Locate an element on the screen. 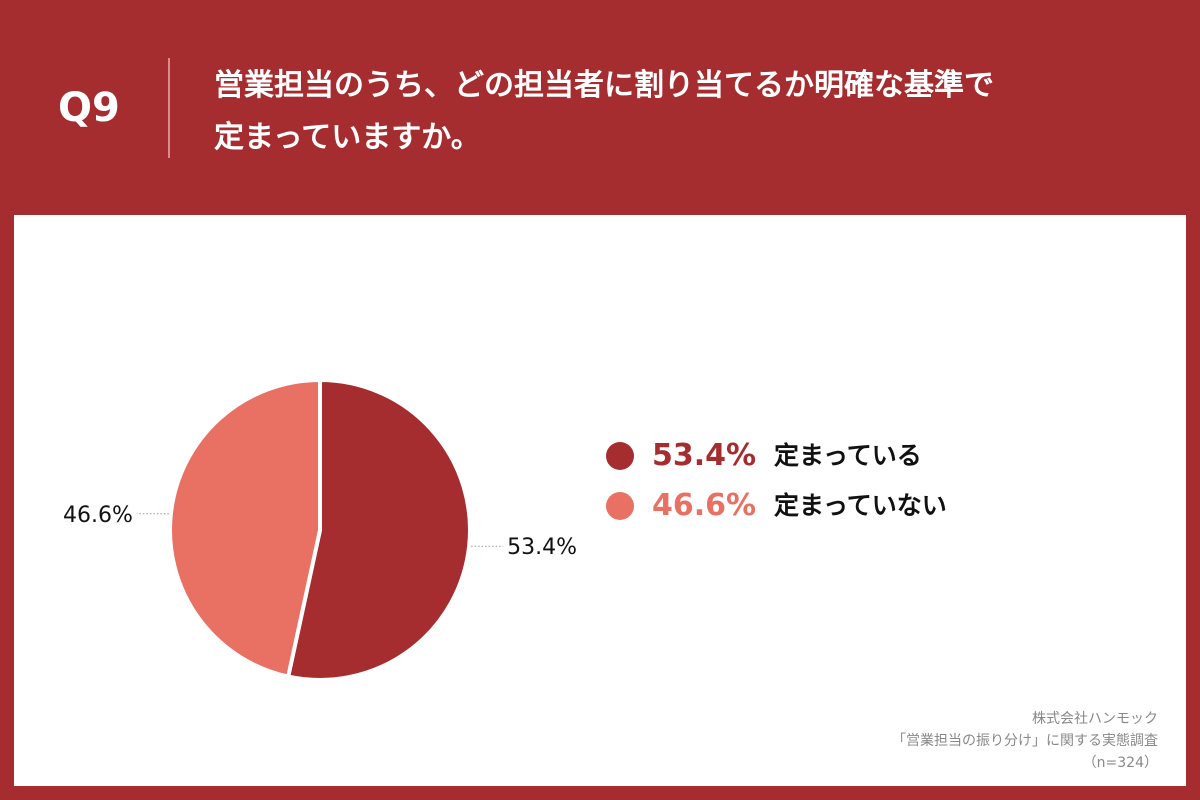 This screenshot has height=800, width=1200. source-company: 株式会社ハンモック is located at coordinates (1095, 719).